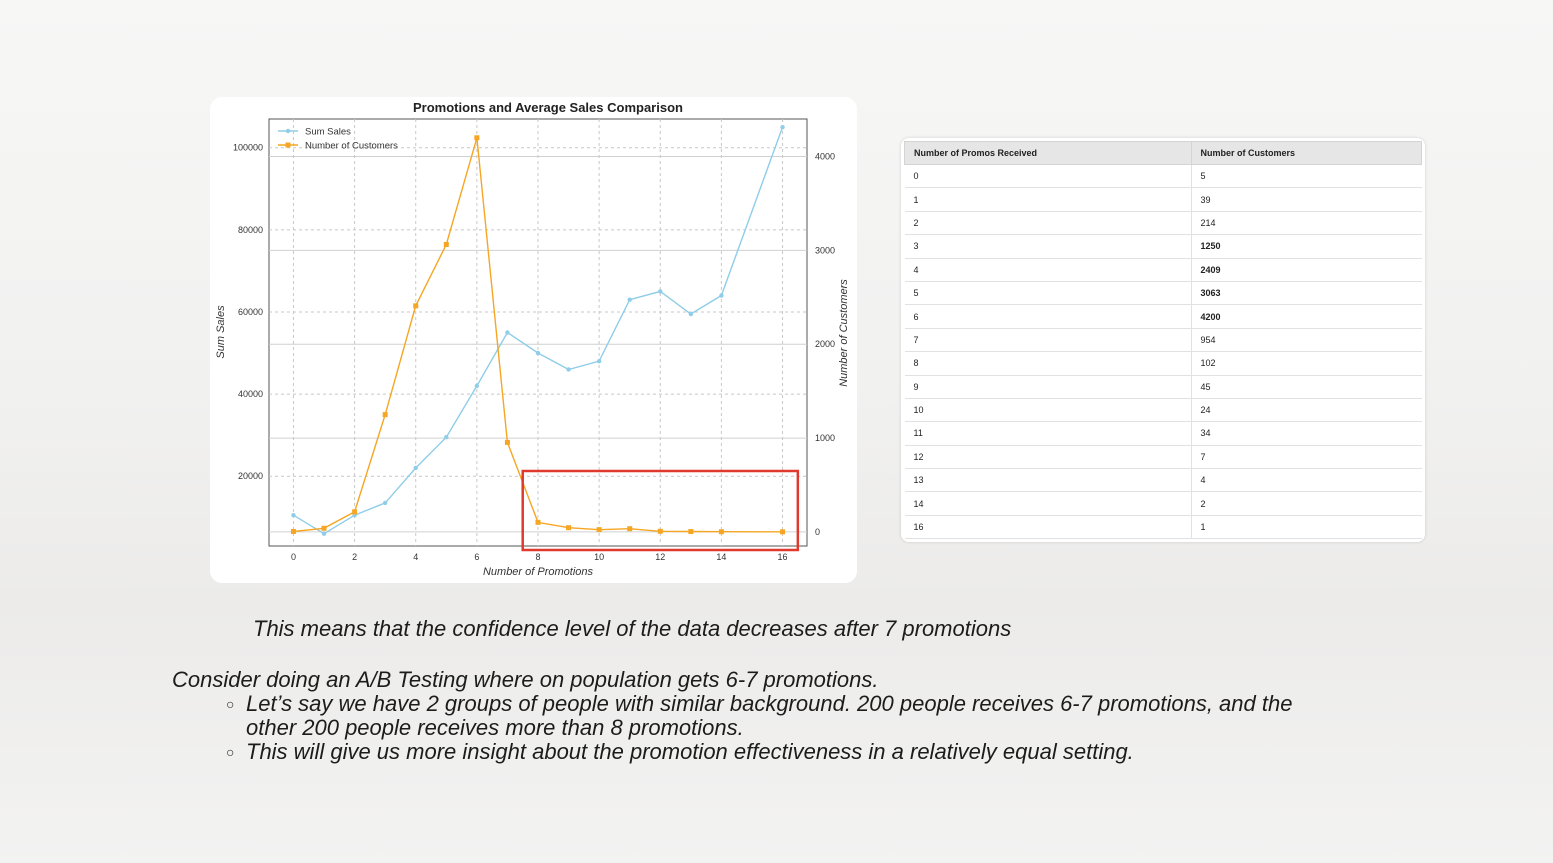 This screenshot has width=1553, height=863. What do you see at coordinates (1306, 153) in the screenshot?
I see `header-customers: Number of Customers` at bounding box center [1306, 153].